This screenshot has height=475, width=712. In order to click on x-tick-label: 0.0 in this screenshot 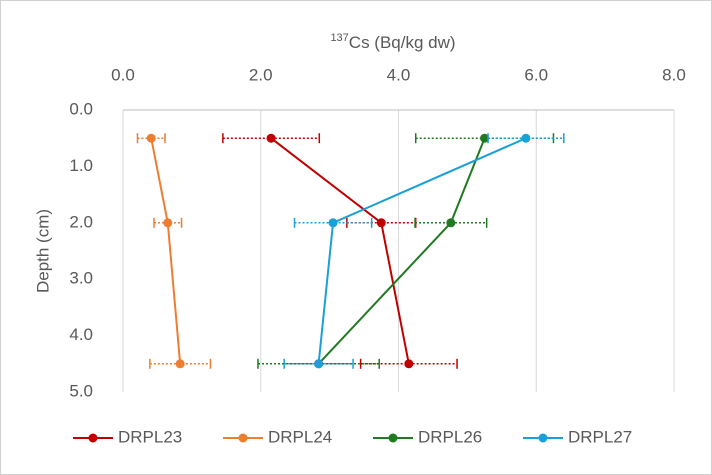, I will do `click(123, 74)`.